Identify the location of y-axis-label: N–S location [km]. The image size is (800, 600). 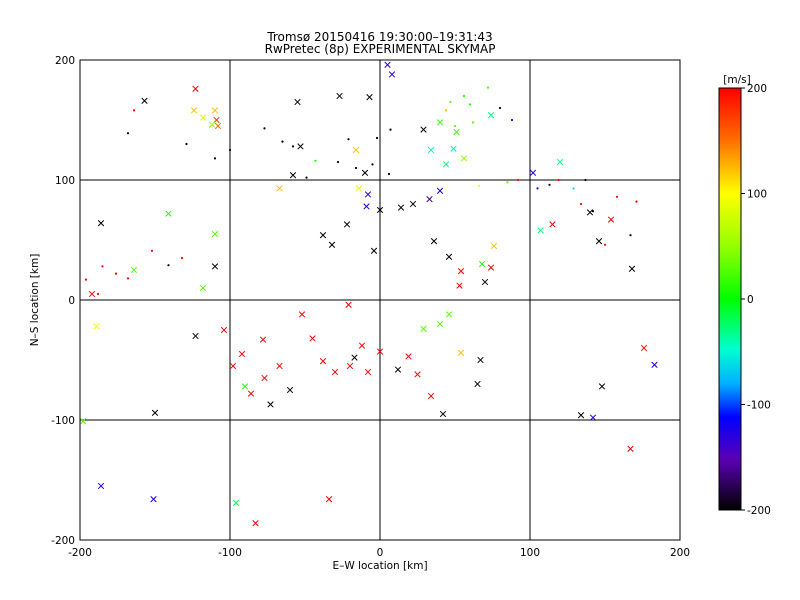
(35, 300).